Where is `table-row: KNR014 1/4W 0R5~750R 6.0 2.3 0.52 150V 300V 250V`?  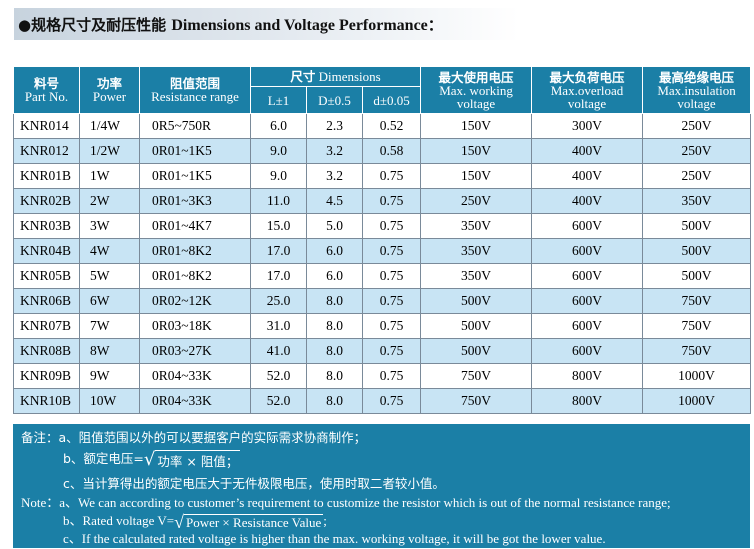
table-row: KNR014 1/4W 0R5~750R 6.0 2.3 0.52 150V 300V 250V is located at coordinates (382, 126).